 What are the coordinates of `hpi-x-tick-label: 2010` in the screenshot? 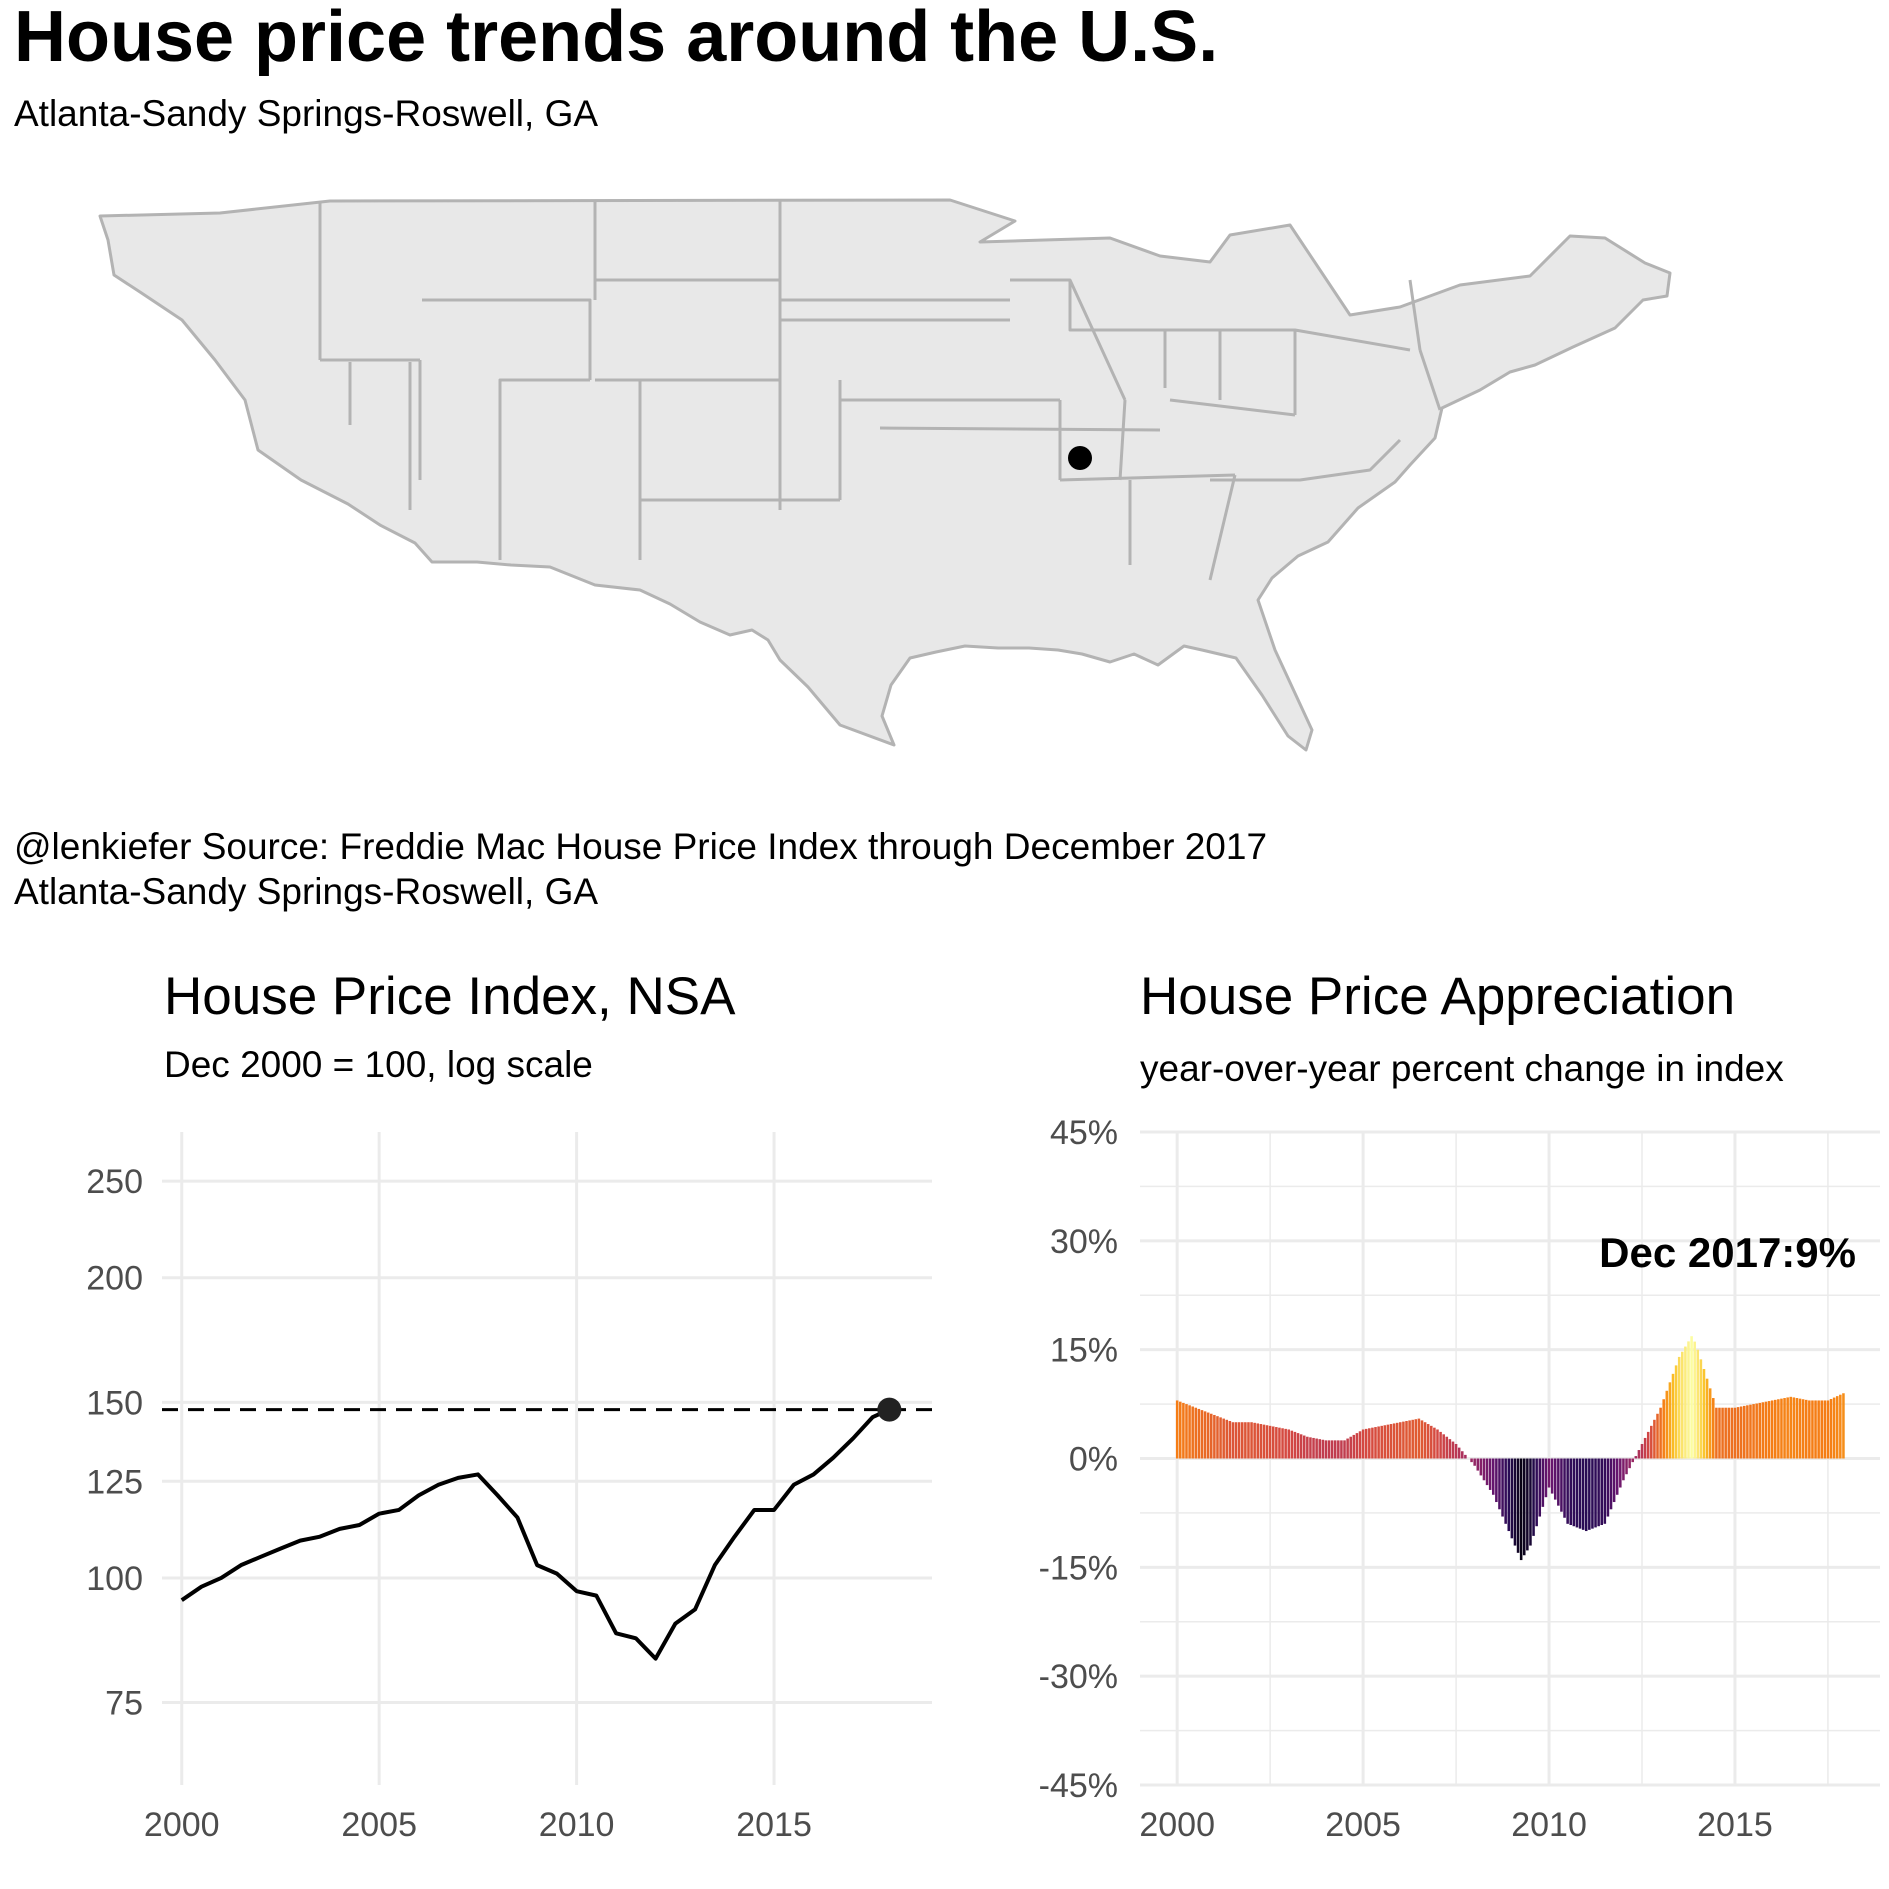 It's located at (577, 1825).